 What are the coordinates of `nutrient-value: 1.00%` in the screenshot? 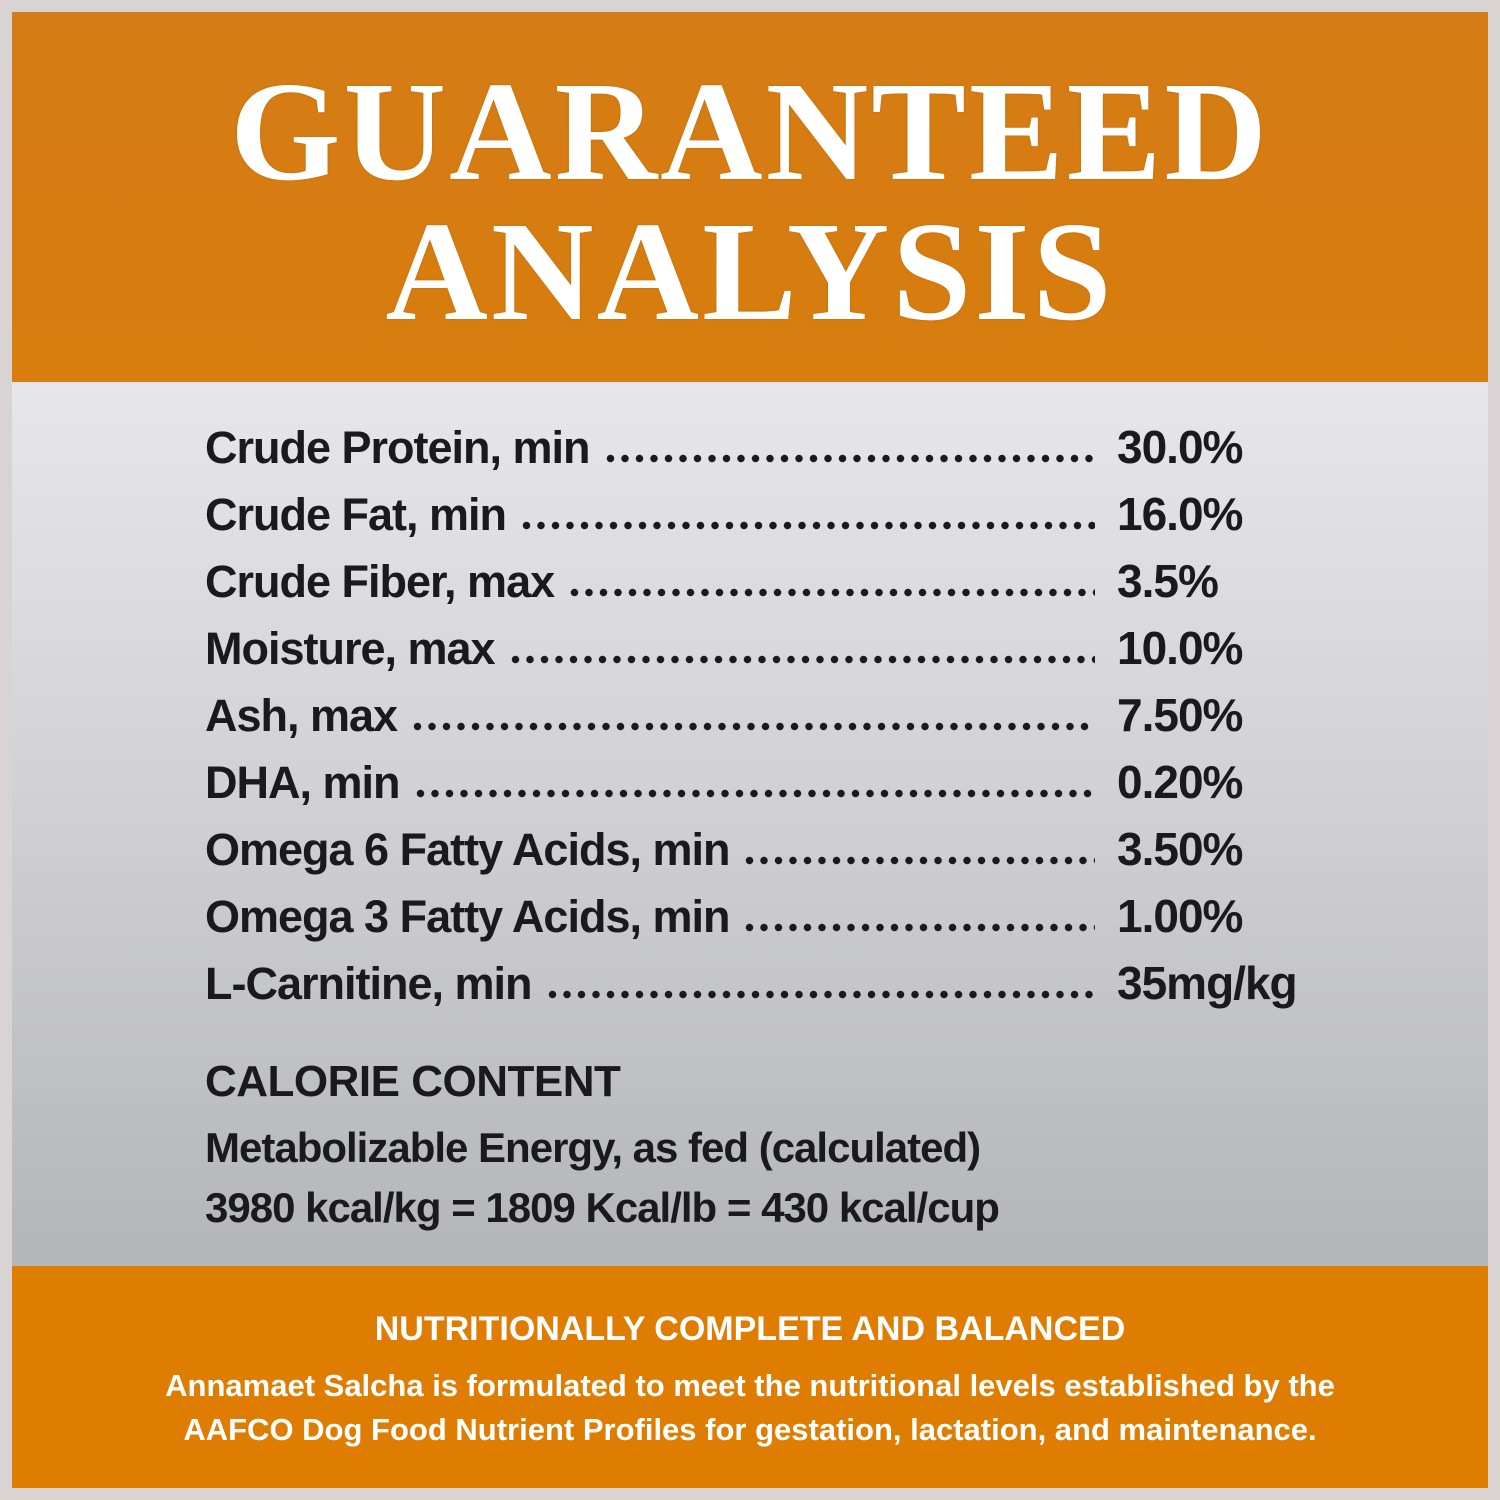 It's located at (1180, 916).